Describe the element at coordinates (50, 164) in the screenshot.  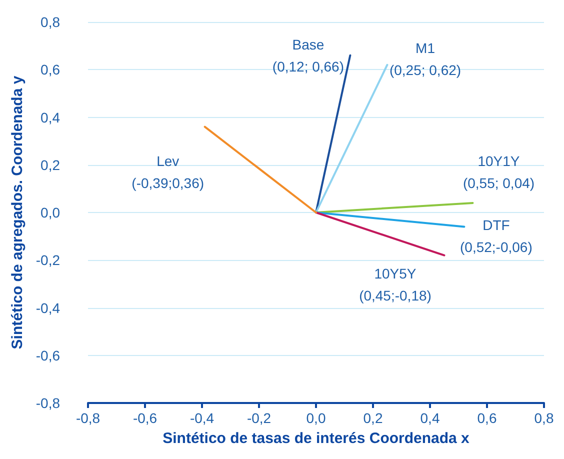
I see `y-tick-label: 0,2` at that location.